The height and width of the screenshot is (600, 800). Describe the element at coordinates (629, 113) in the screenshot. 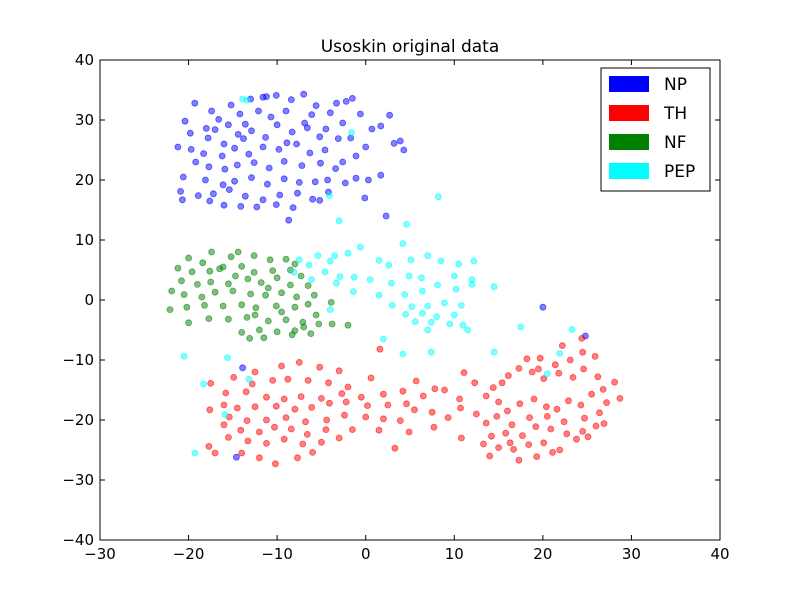

I see `legend-swatch-th` at that location.